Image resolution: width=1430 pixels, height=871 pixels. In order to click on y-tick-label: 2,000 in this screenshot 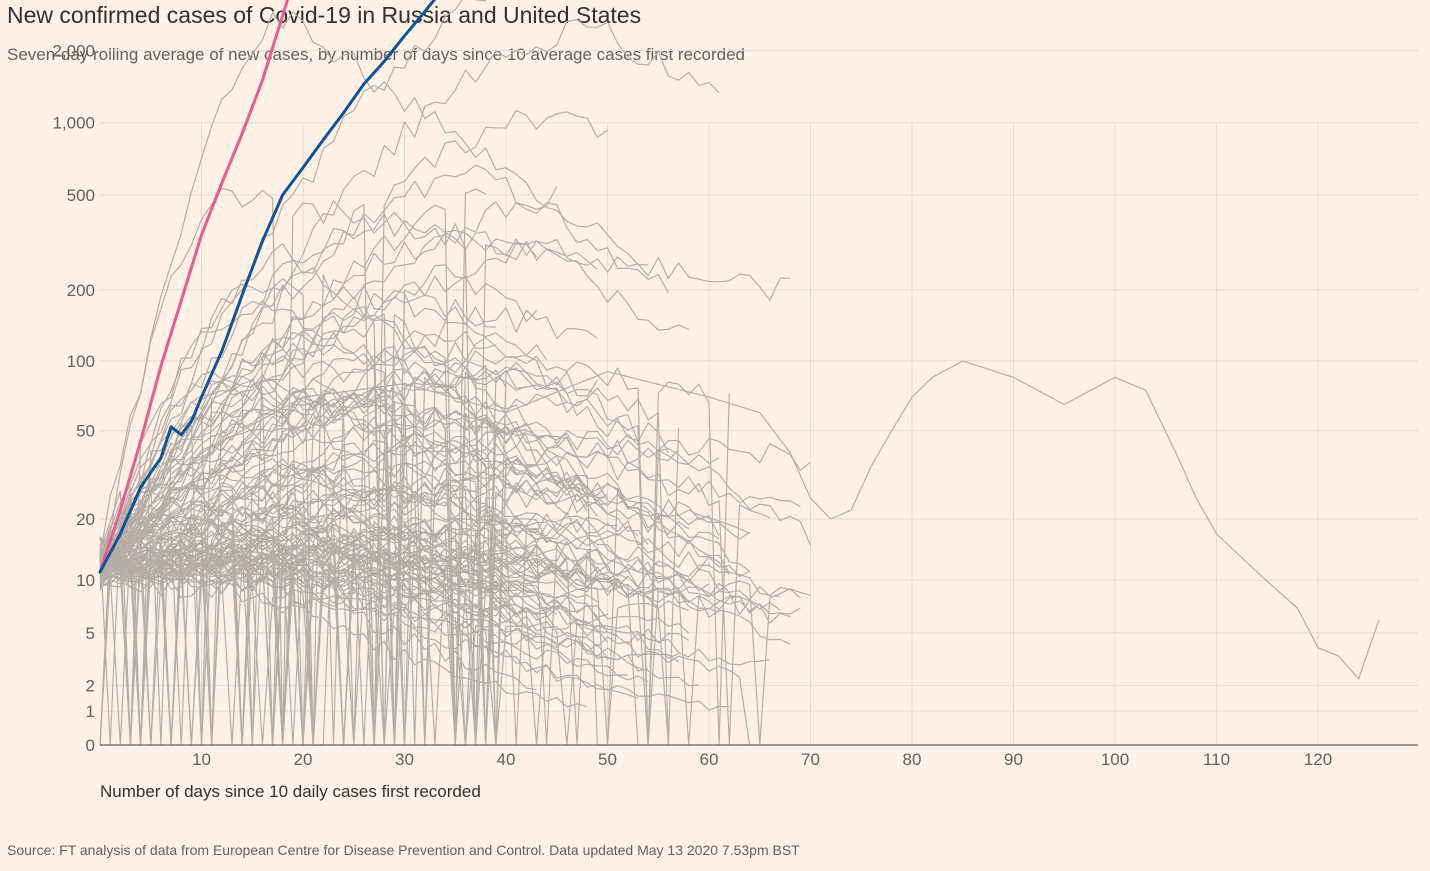, I will do `click(73, 50)`.